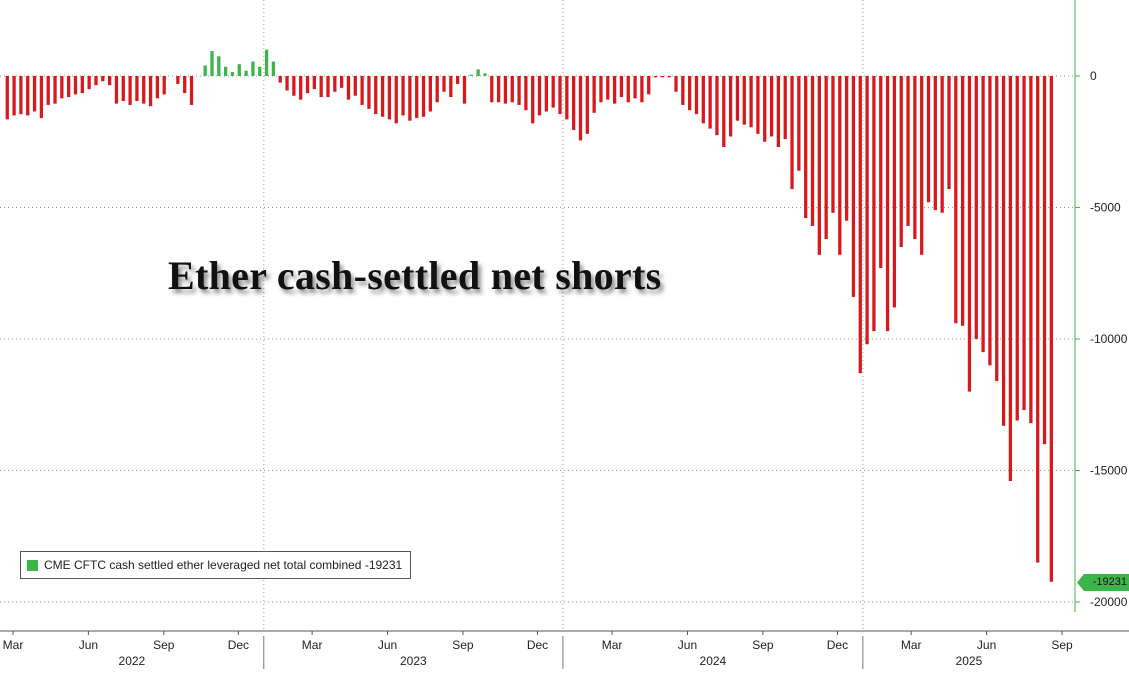  Describe the element at coordinates (1109, 602) in the screenshot. I see `y-tick-label: -20000` at that location.